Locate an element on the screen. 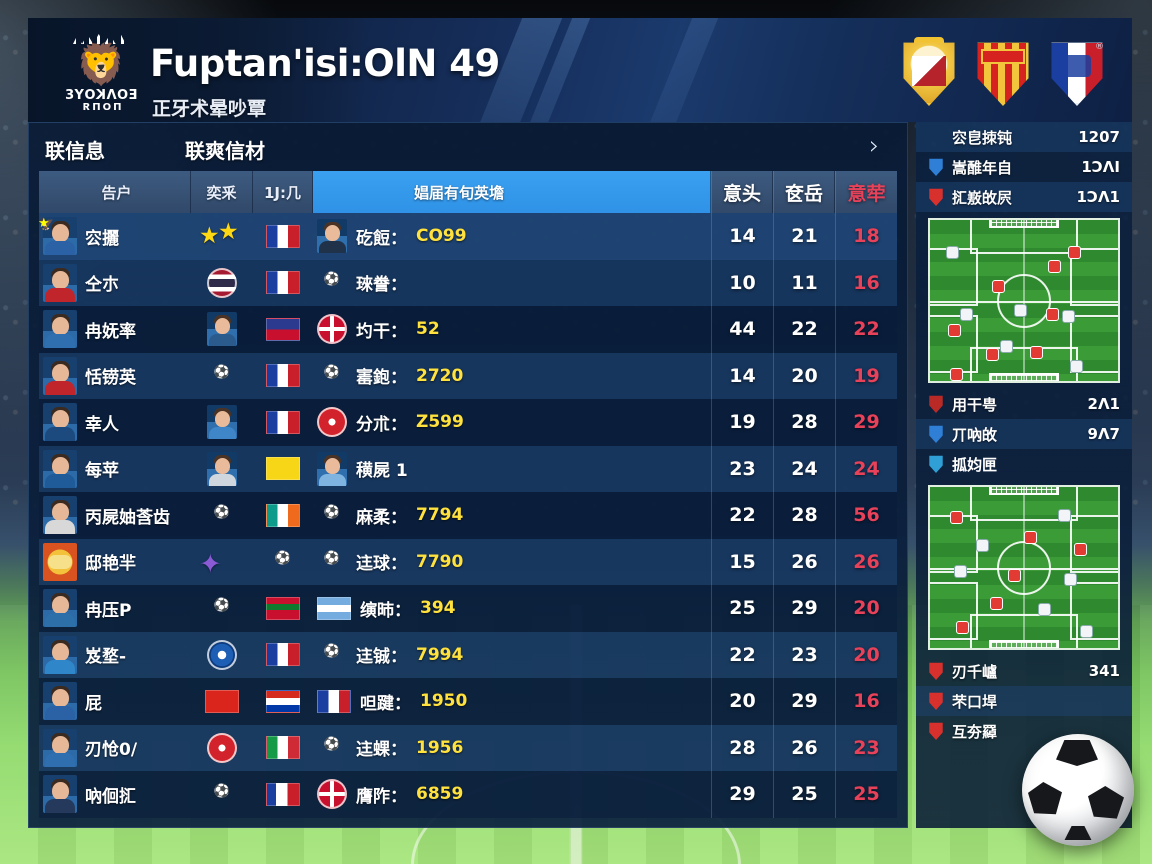 The width and height of the screenshot is (1152, 864). cell-player: 邸艳羋 is located at coordinates (115, 562).